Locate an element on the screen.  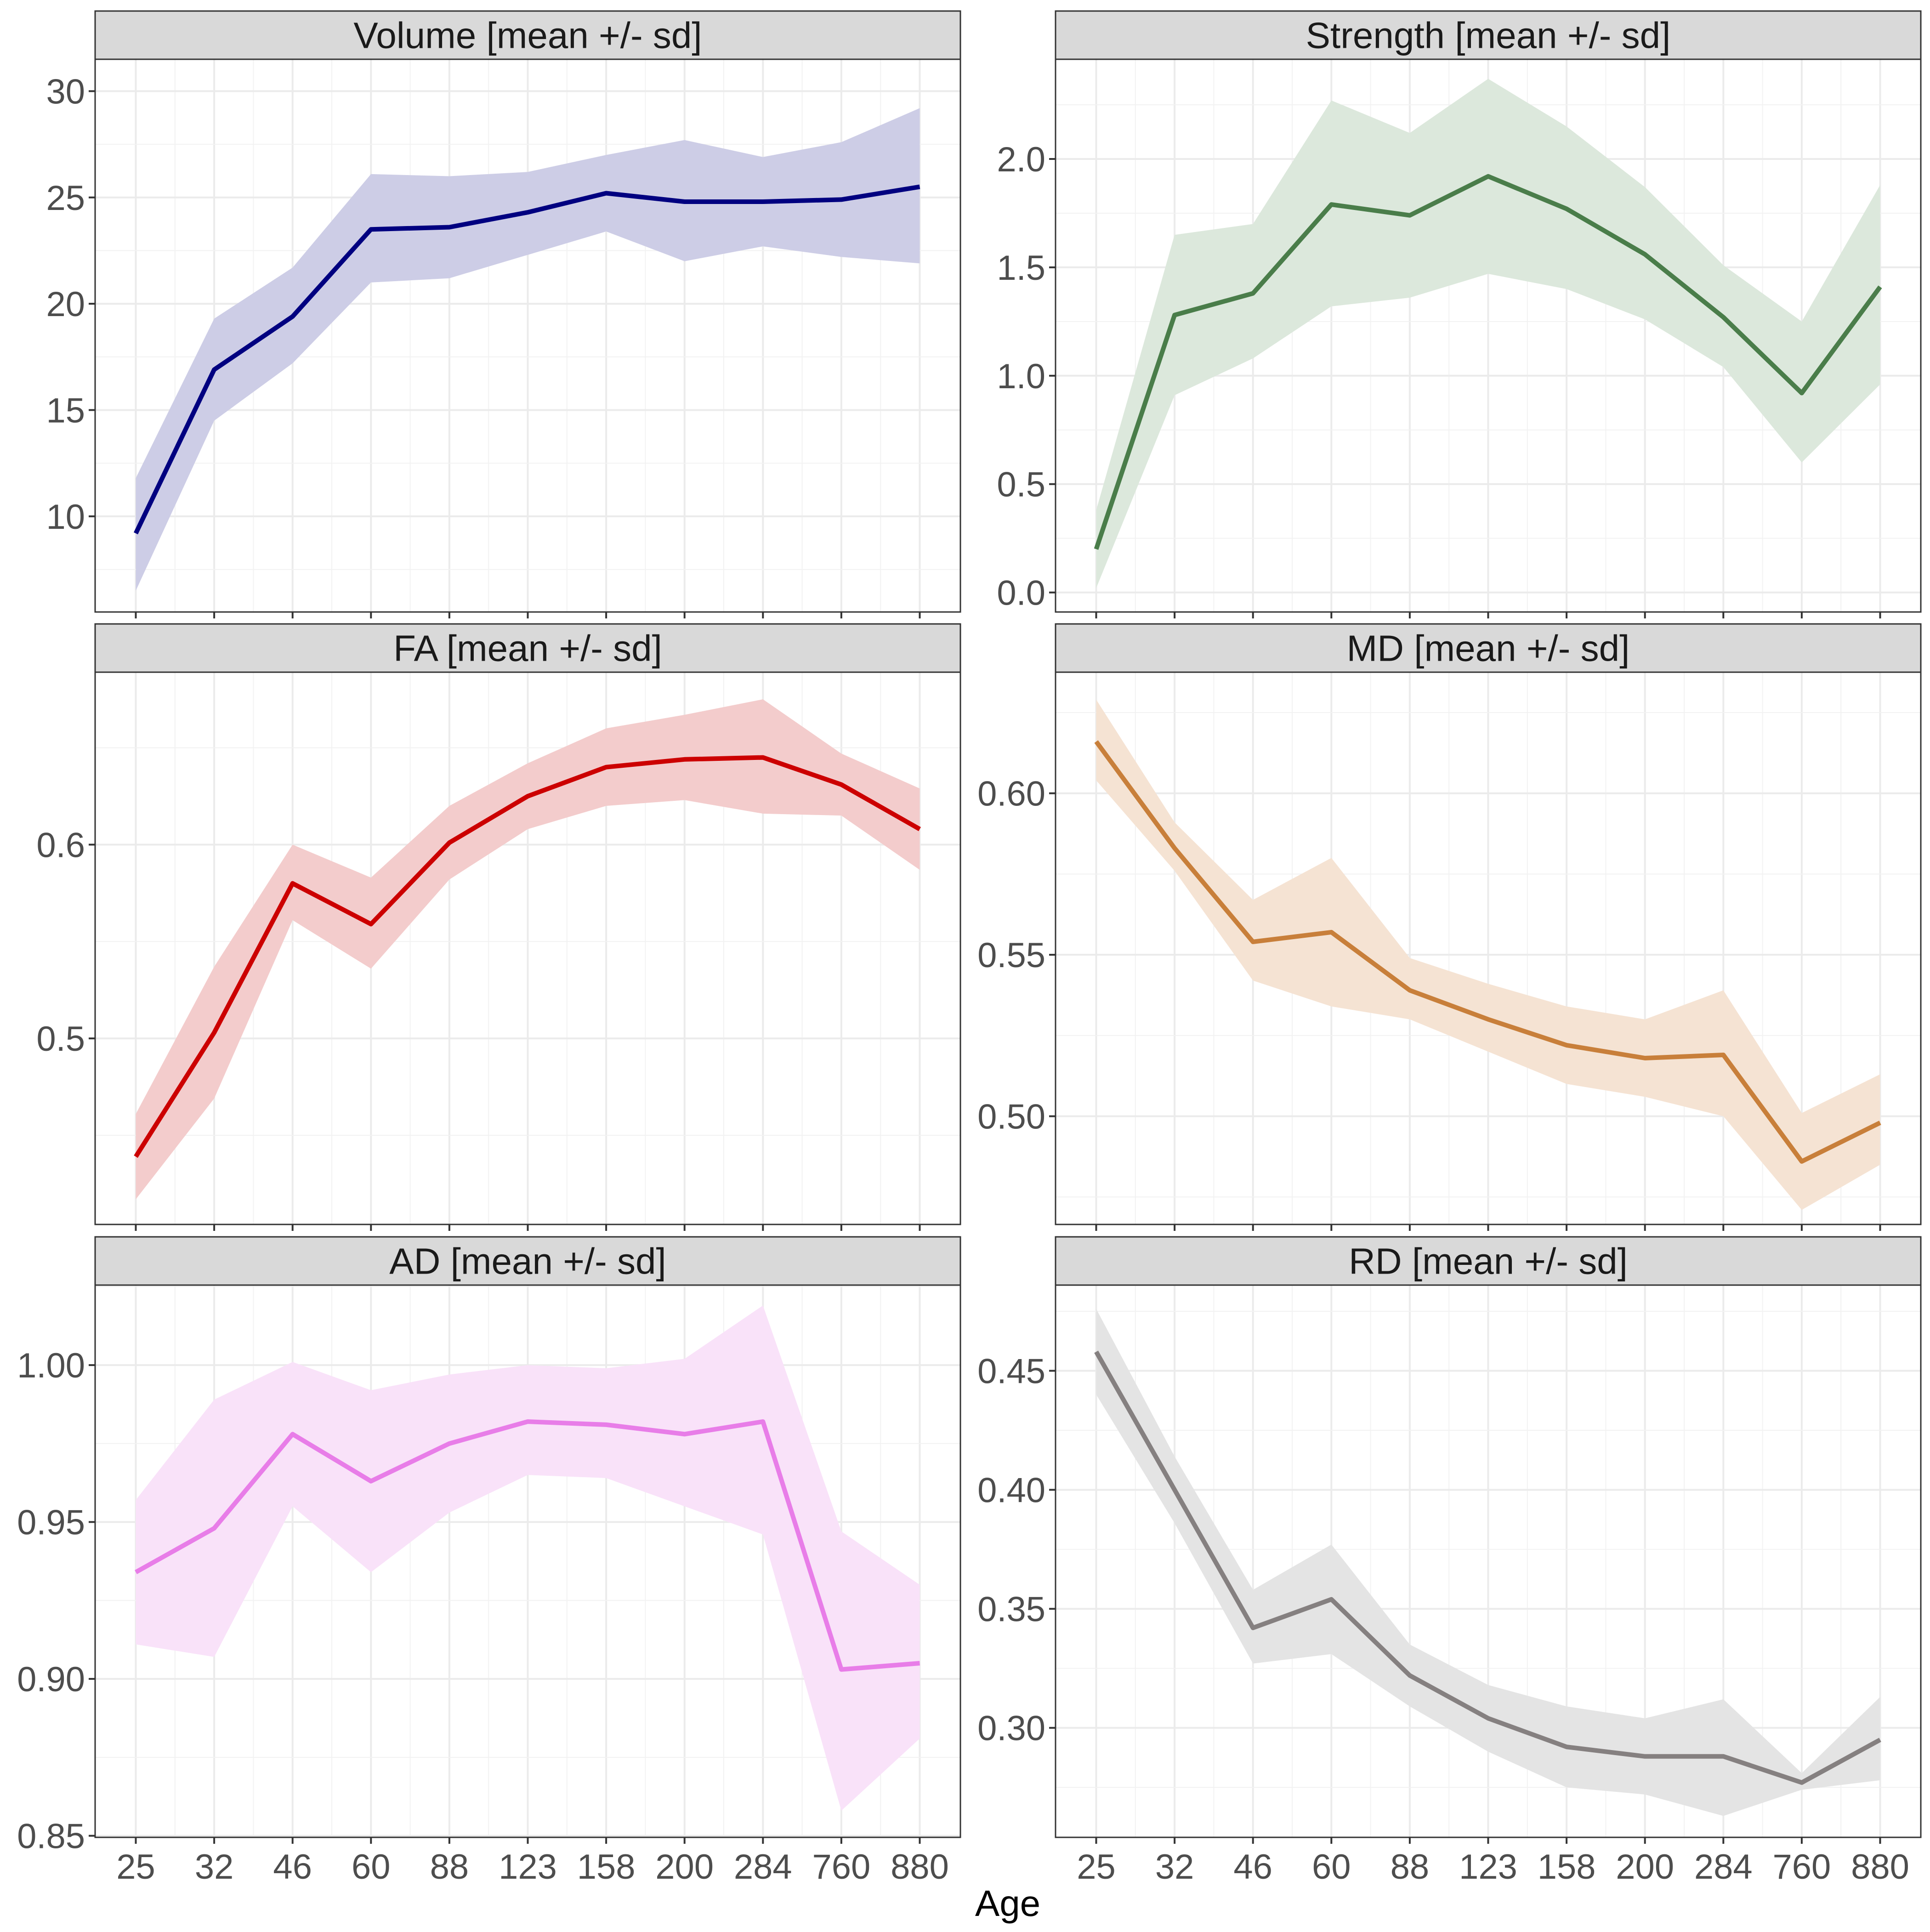
sd-ribbon-ad is located at coordinates (528, 1558).